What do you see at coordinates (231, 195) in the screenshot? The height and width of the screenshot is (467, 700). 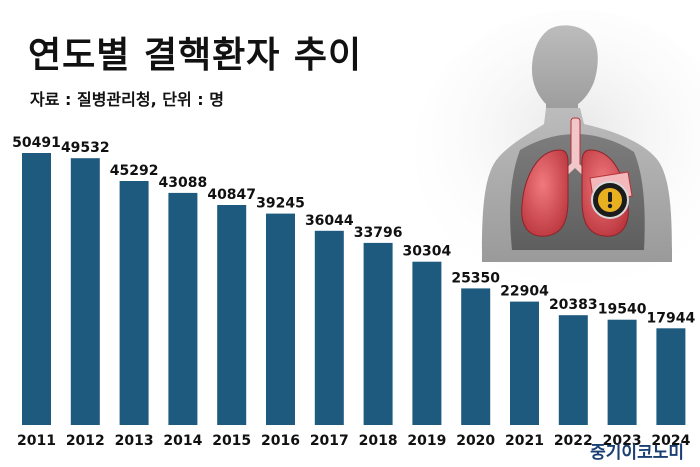 I see `value-label-2015: 40847` at bounding box center [231, 195].